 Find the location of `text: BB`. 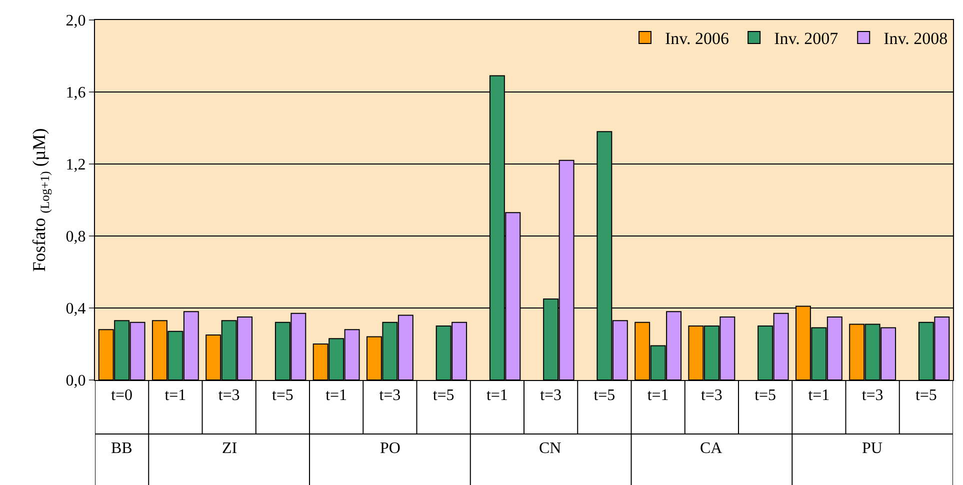

text: BB is located at coordinates (121, 448).